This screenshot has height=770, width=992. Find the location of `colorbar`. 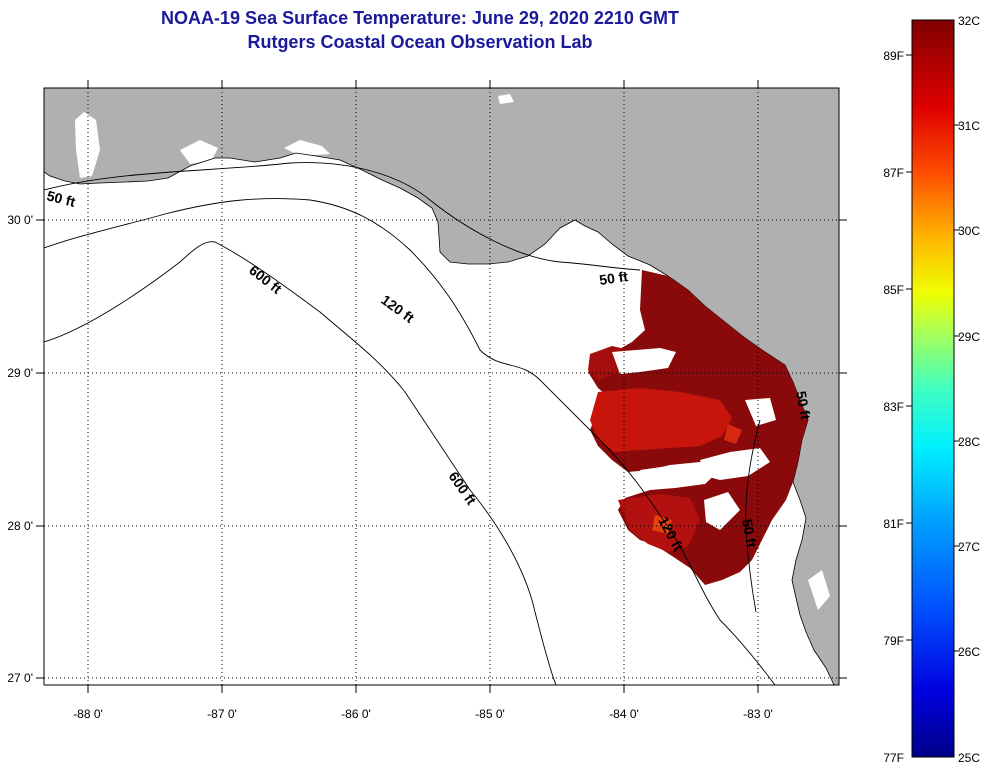

colorbar is located at coordinates (933, 388).